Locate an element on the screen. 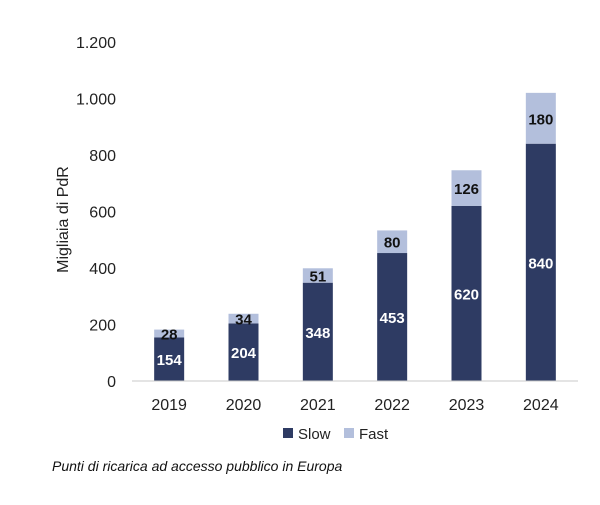 This screenshot has width=600, height=505. x-tick-label: 2020 is located at coordinates (244, 405).